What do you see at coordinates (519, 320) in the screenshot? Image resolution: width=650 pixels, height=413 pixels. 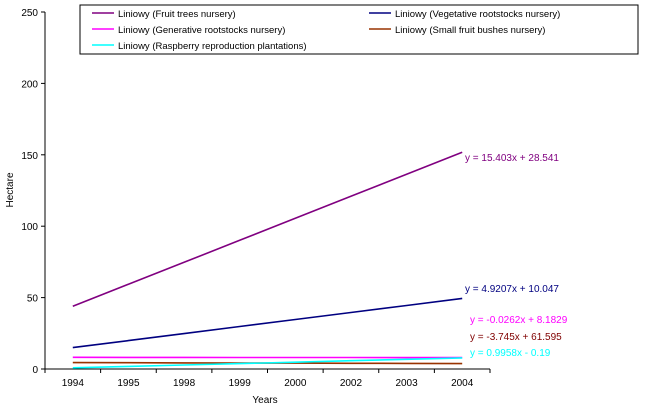 I see `trendline-equation: y = -0.0262x + 8.1829` at bounding box center [519, 320].